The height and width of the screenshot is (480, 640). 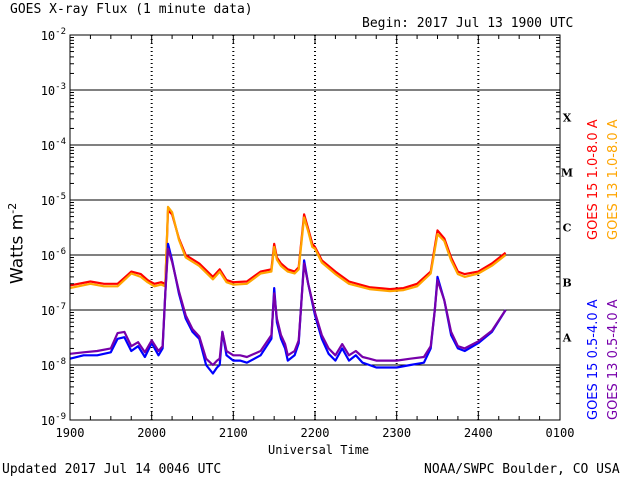 I want to click on credit: NOAA/SWPC Boulder, CO USA, so click(x=522, y=469).